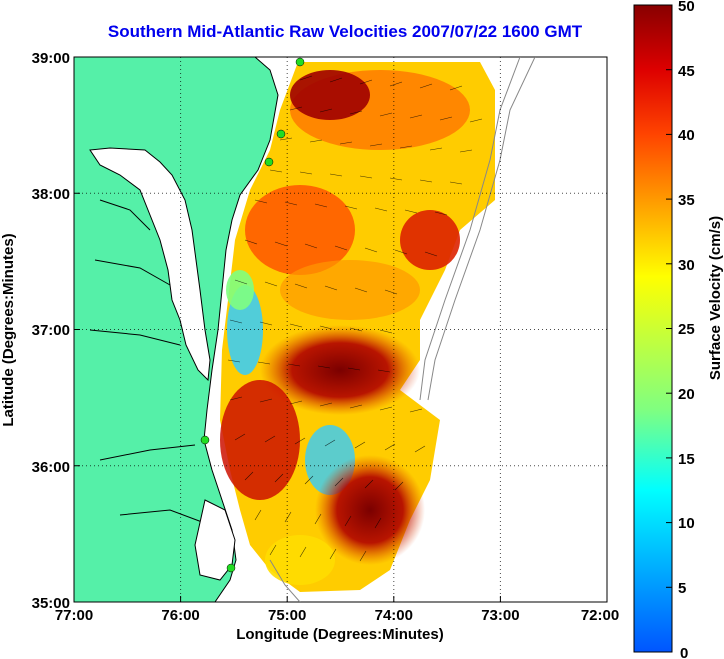 This screenshot has width=724, height=659. I want to click on colorbar-tick-label: 45, so click(686, 71).